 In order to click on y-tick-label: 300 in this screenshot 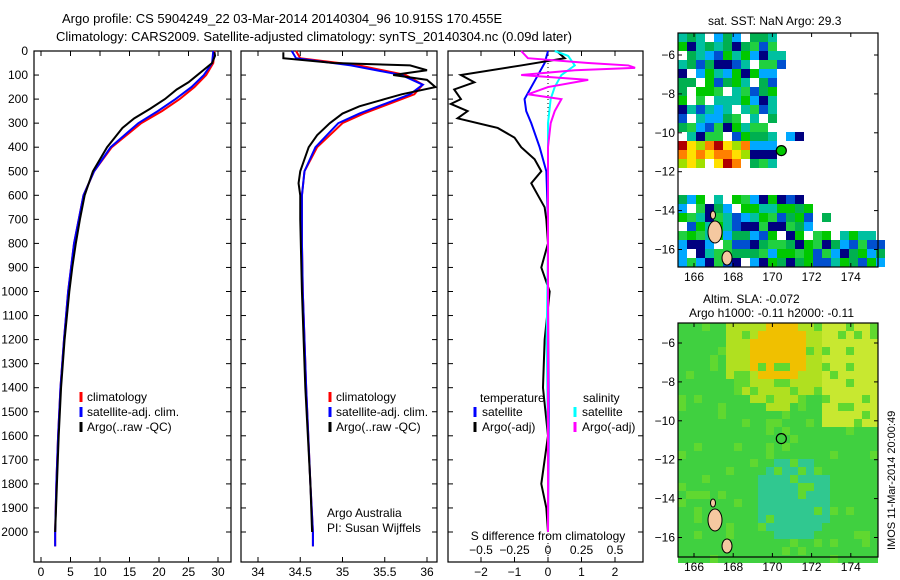, I will do `click(18, 123)`.